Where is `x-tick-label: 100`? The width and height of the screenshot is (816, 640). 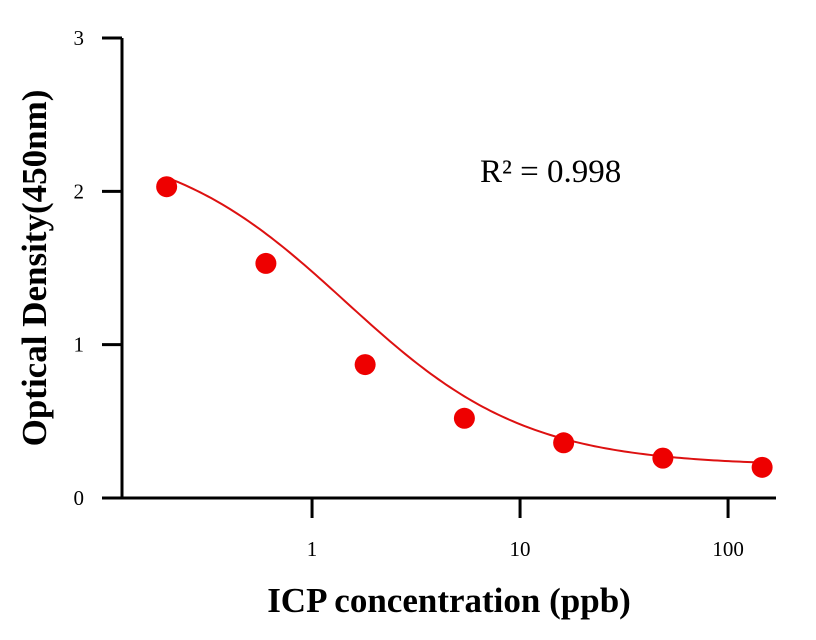 x-tick-label: 100 is located at coordinates (728, 549).